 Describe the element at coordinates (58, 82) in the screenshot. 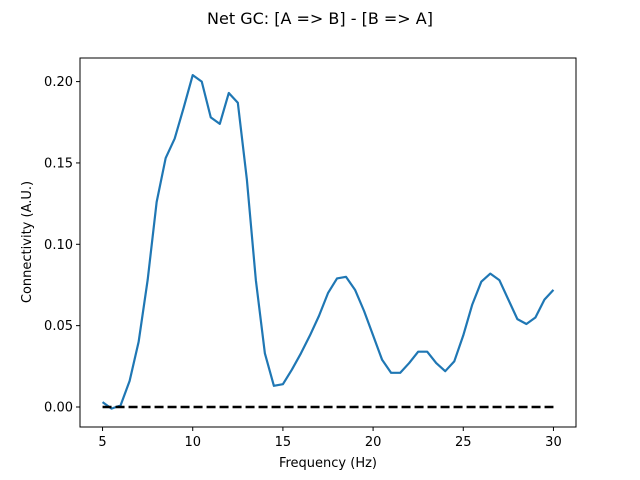

I see `y-tick-label: 0.20` at that location.